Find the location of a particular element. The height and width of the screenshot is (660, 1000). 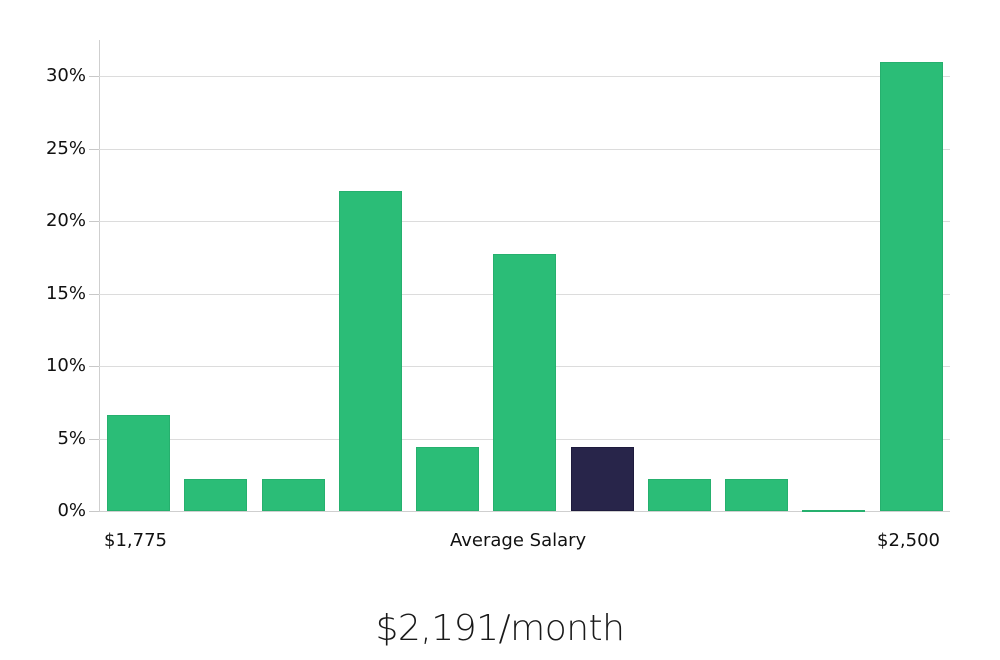

x-axis-min-label: $1,775 is located at coordinates (135, 540).